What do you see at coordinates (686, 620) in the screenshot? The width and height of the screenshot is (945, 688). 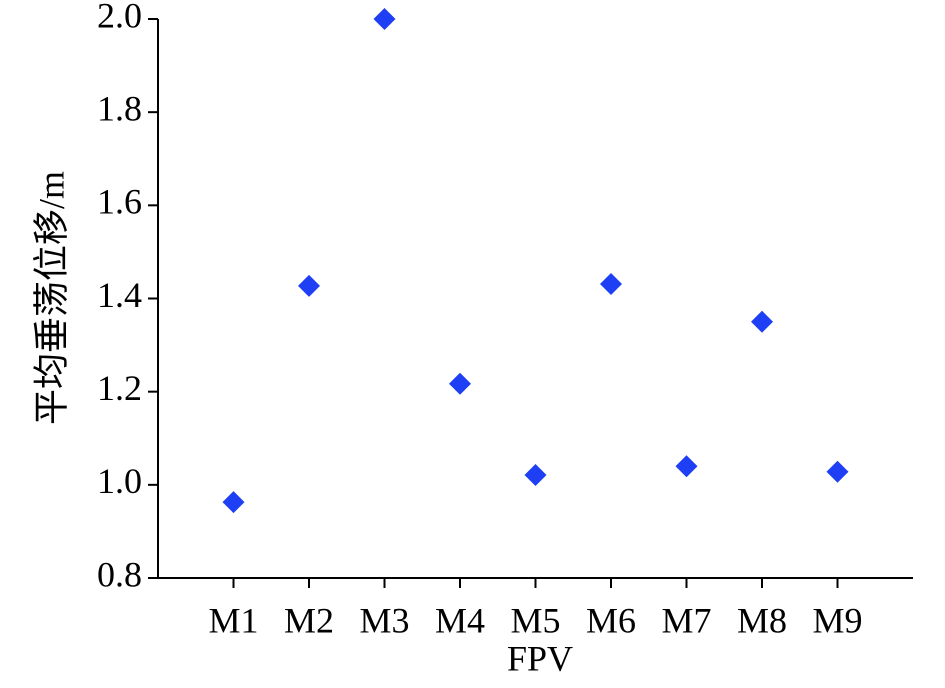 I see `x-tick-label: M7` at bounding box center [686, 620].